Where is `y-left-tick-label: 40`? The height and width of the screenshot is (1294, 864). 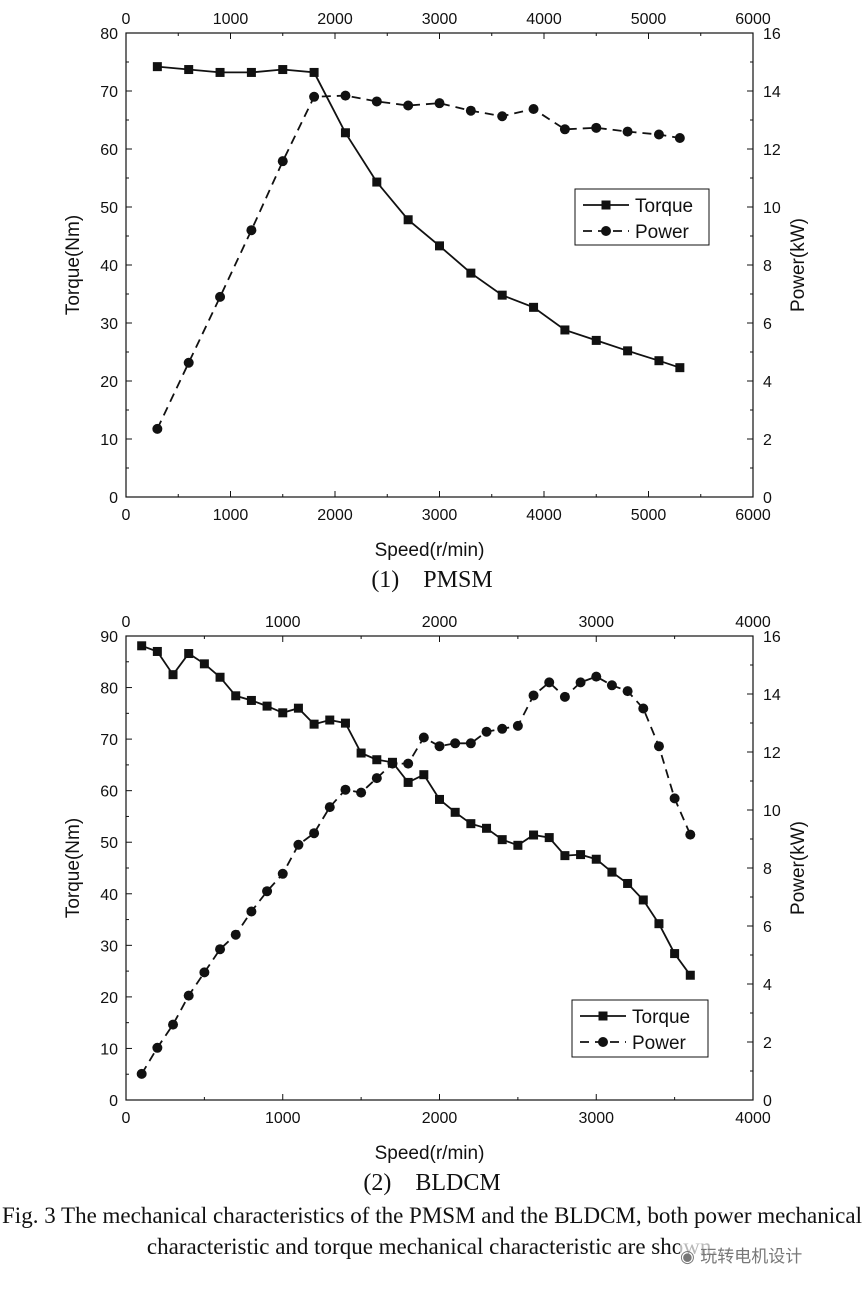
y-left-tick-label: 40 is located at coordinates (109, 266).